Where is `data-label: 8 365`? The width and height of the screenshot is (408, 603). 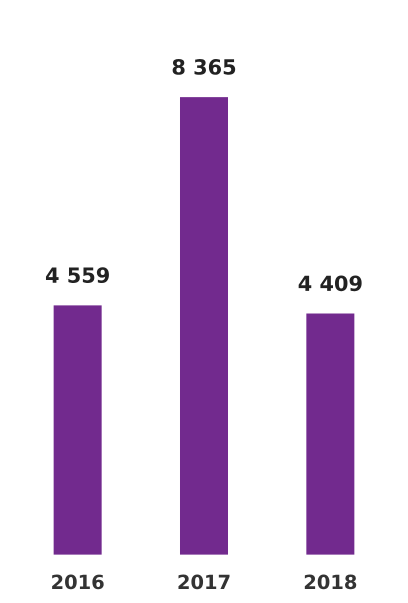
data-label: 8 365 is located at coordinates (204, 67).